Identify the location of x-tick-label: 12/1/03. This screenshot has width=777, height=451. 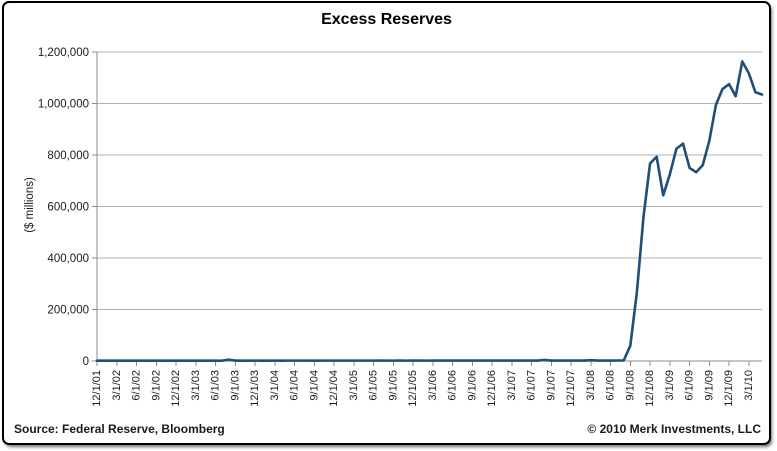
(255, 388).